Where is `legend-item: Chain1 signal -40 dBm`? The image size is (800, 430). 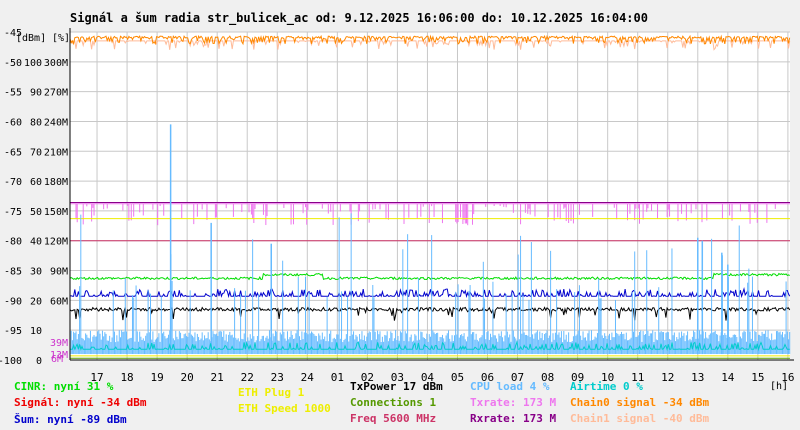
legend-item: Chain1 signal -40 dBm is located at coordinates (640, 418).